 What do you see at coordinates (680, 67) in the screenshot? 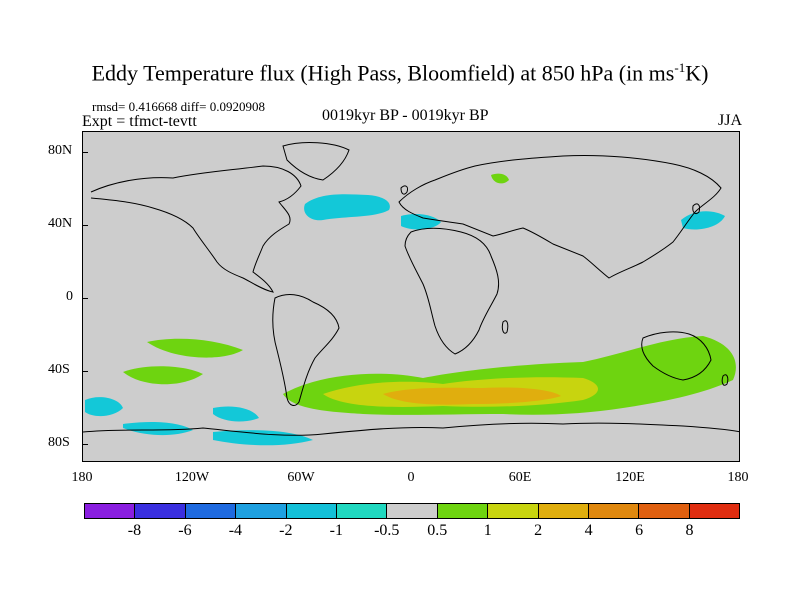
I see `title-superscript: -1` at bounding box center [680, 67].